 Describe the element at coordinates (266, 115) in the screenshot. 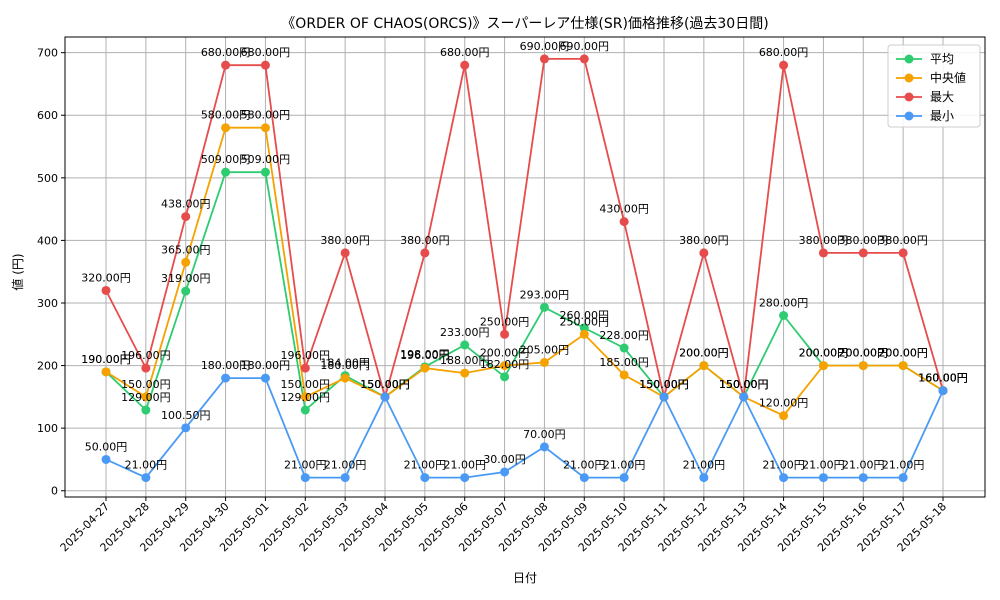

I see `data-label: 580.00円` at that location.